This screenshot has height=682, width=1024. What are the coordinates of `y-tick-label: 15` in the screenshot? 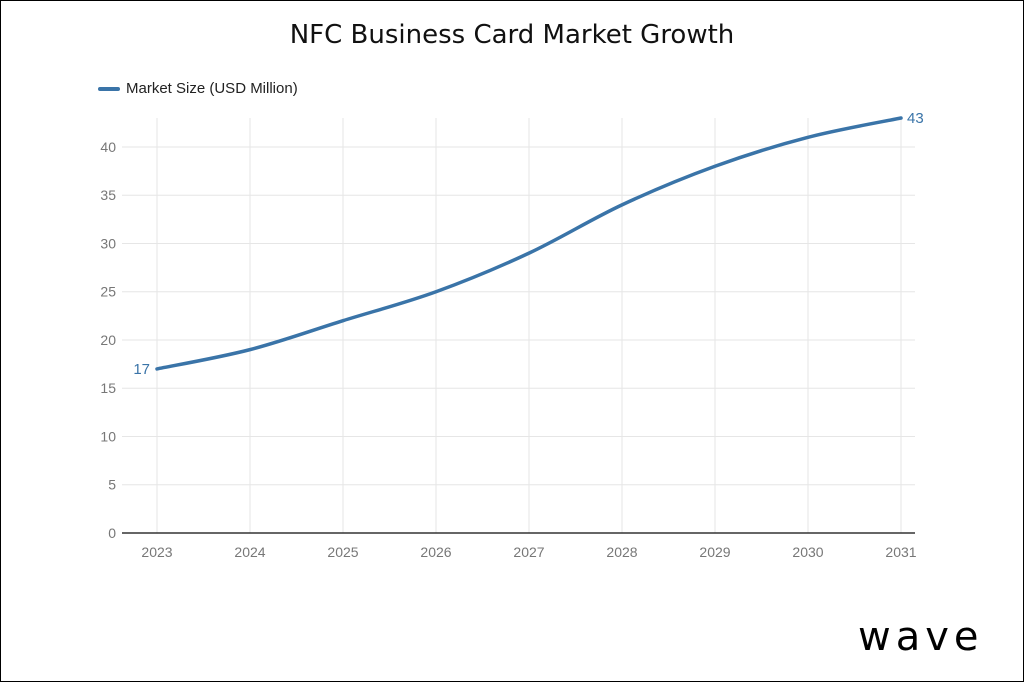 It's located at (108, 388).